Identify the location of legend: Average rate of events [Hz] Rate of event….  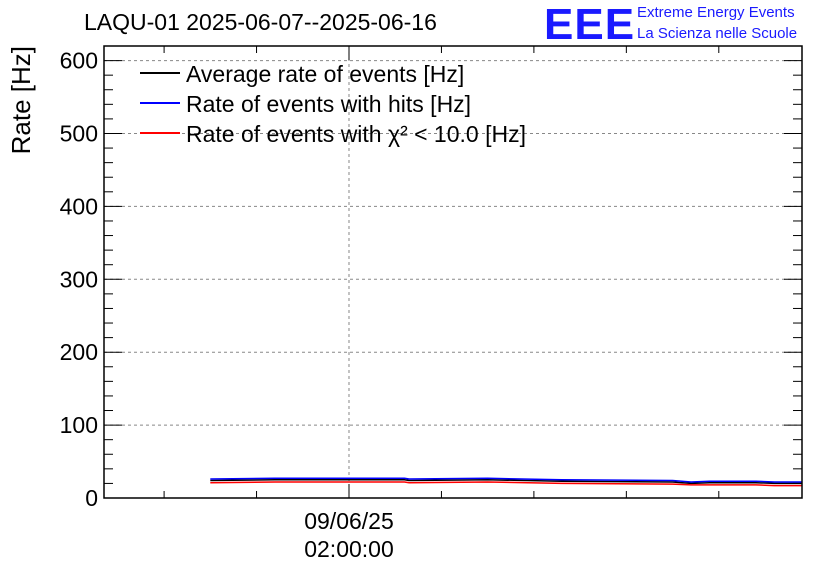
(333, 104).